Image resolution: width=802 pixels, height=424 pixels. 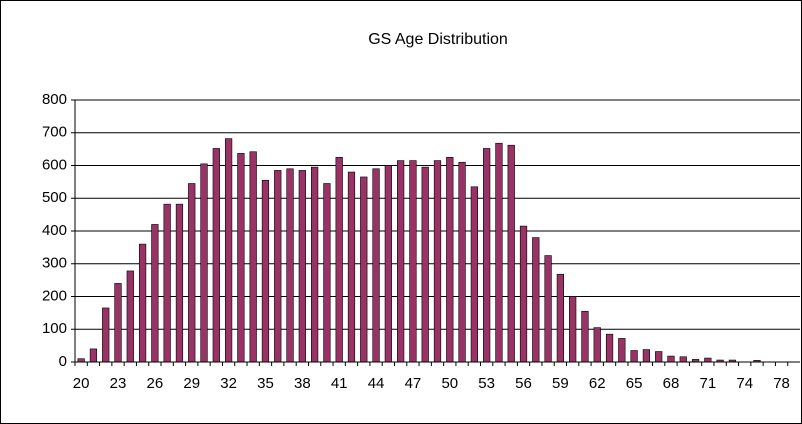 What do you see at coordinates (560, 383) in the screenshot?
I see `x-tick-label: 59` at bounding box center [560, 383].